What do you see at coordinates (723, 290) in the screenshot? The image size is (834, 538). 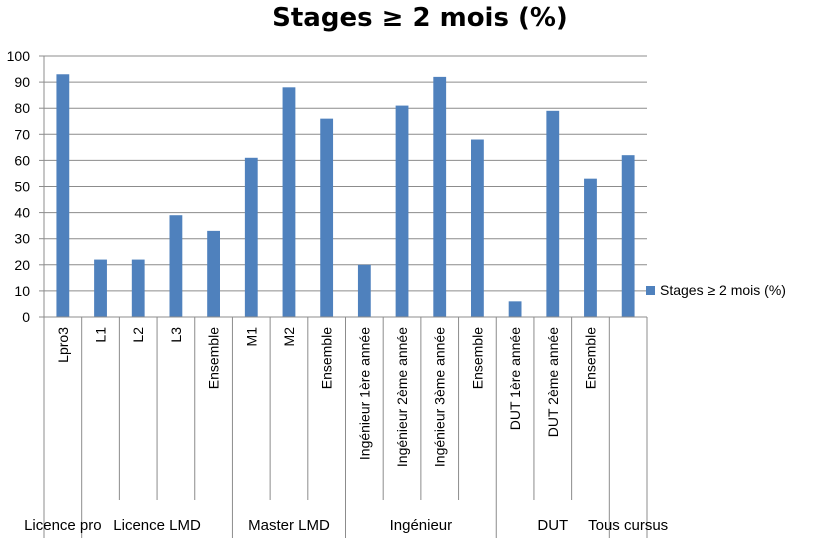 I see `legend-label: Stages ≥ 2 mois (%)` at bounding box center [723, 290].